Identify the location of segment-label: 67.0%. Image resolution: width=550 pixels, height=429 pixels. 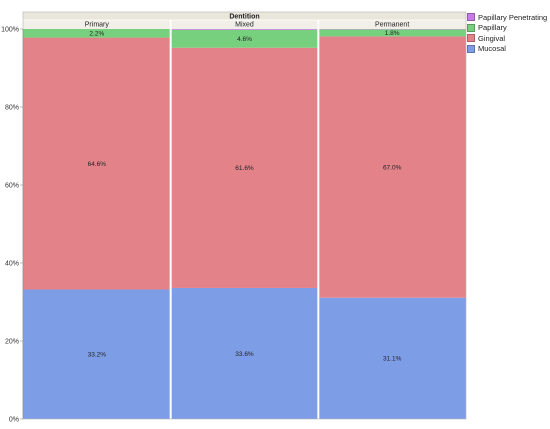
(392, 167).